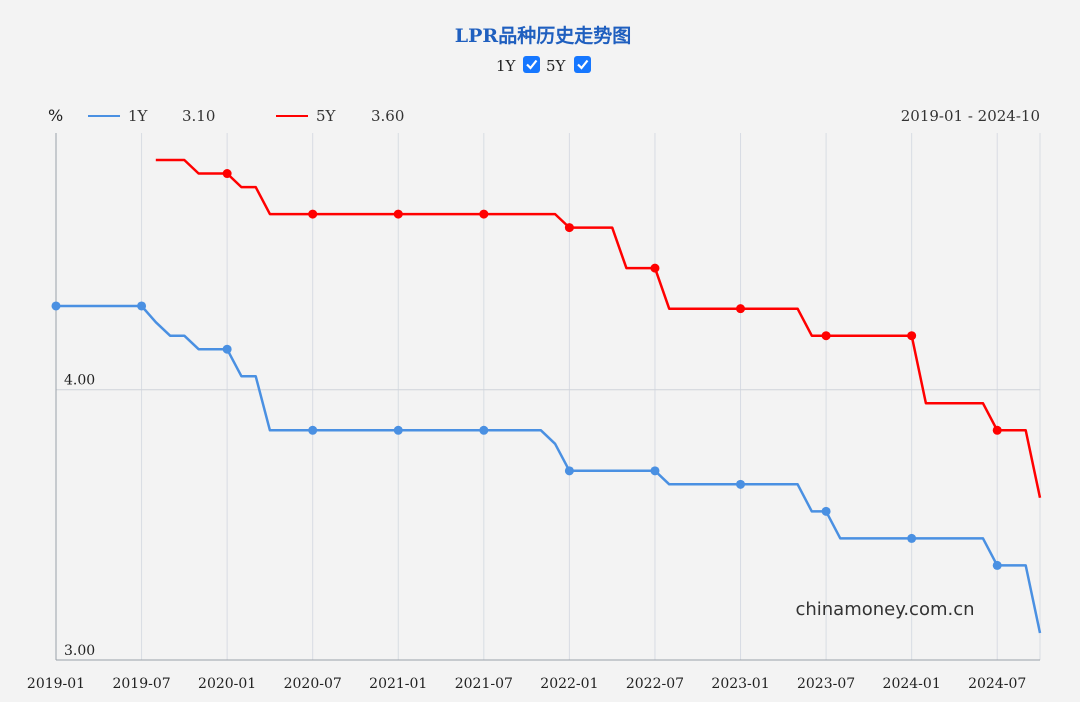 This screenshot has width=1080, height=702. Describe the element at coordinates (55, 115) in the screenshot. I see `y-unit-label: %` at that location.